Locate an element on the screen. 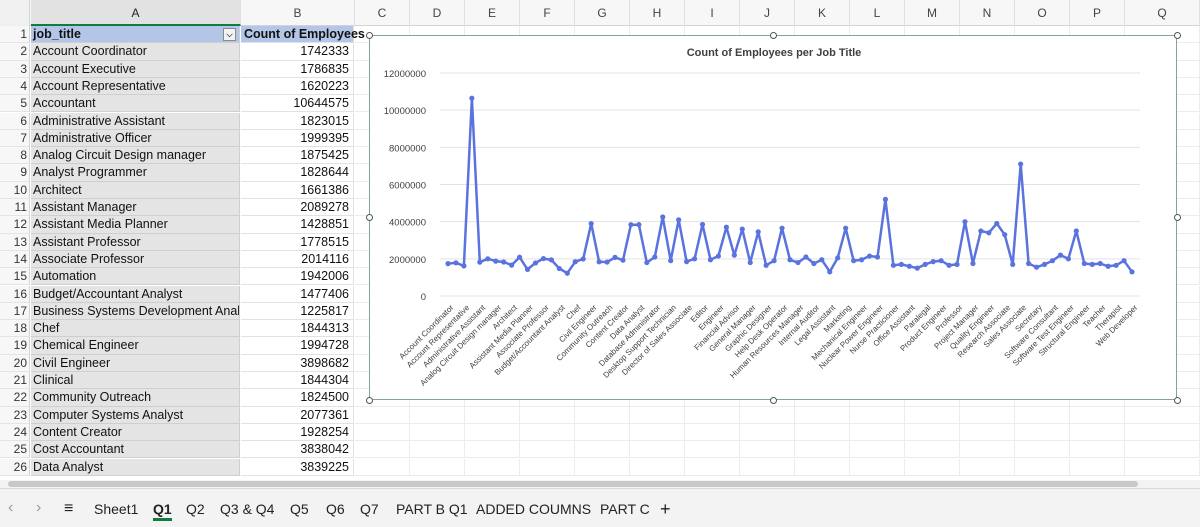  row-number: 1 is located at coordinates (15, 35).